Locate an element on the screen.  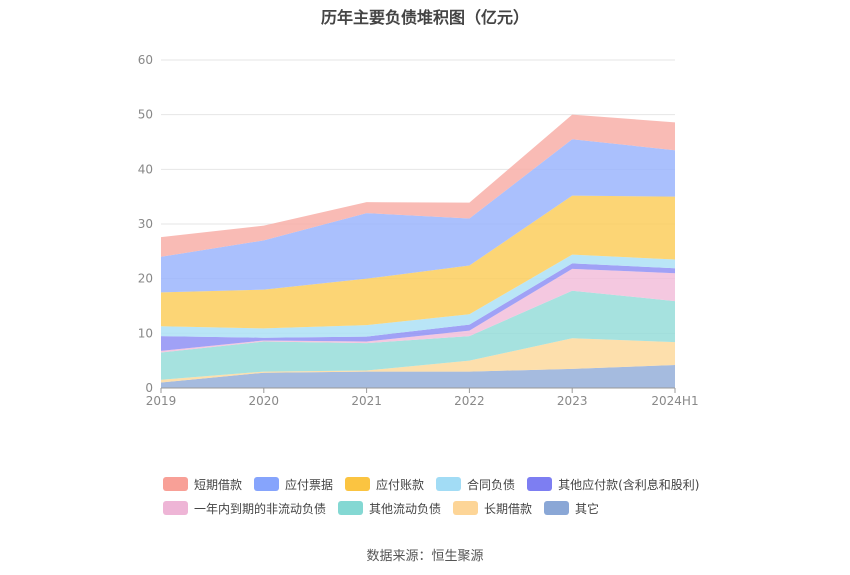
x-tick-label: 2023 is located at coordinates (572, 401).